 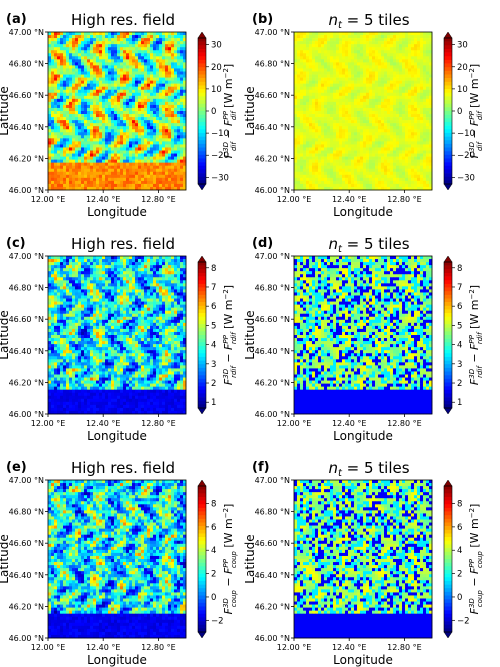 I want to click on panel-label: (d), so click(x=262, y=243).